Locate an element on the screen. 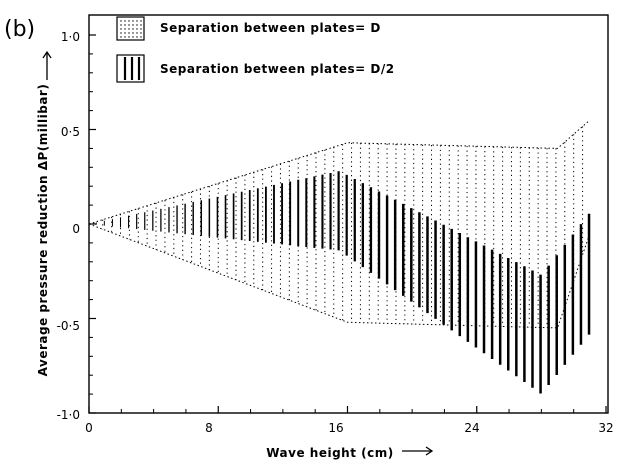 This screenshot has width=629, height=463. legend-swatch-lines is located at coordinates (130, 68).